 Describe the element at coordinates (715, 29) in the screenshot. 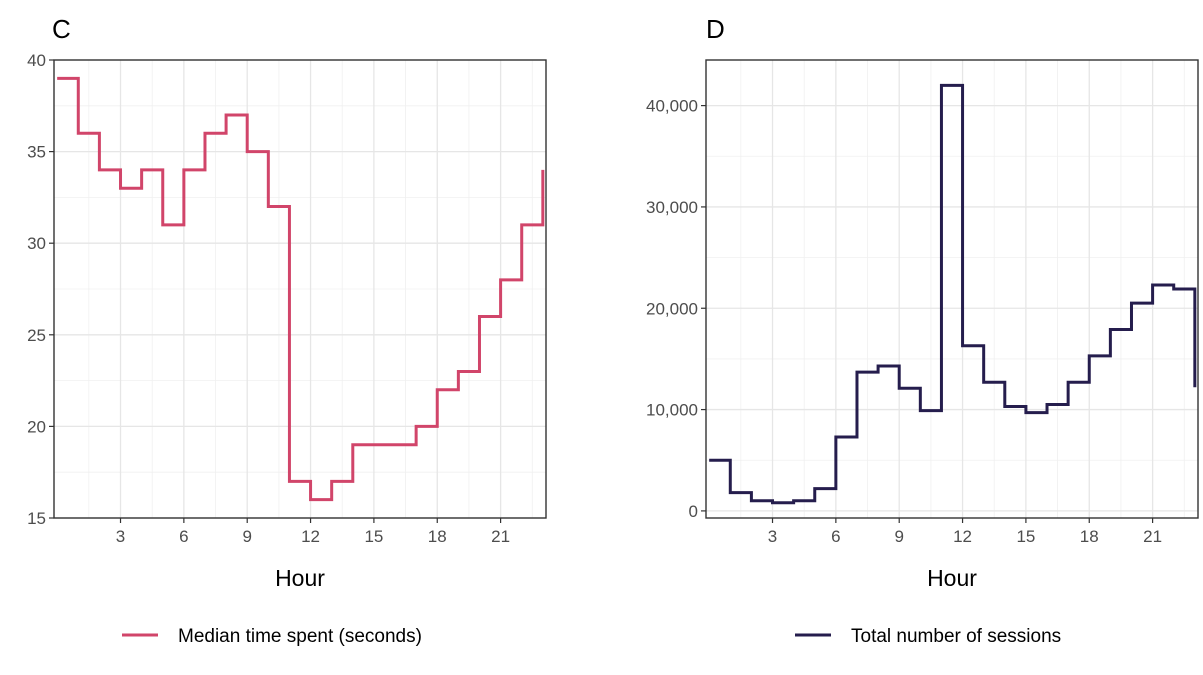

I see `panel-d-label: D` at that location.